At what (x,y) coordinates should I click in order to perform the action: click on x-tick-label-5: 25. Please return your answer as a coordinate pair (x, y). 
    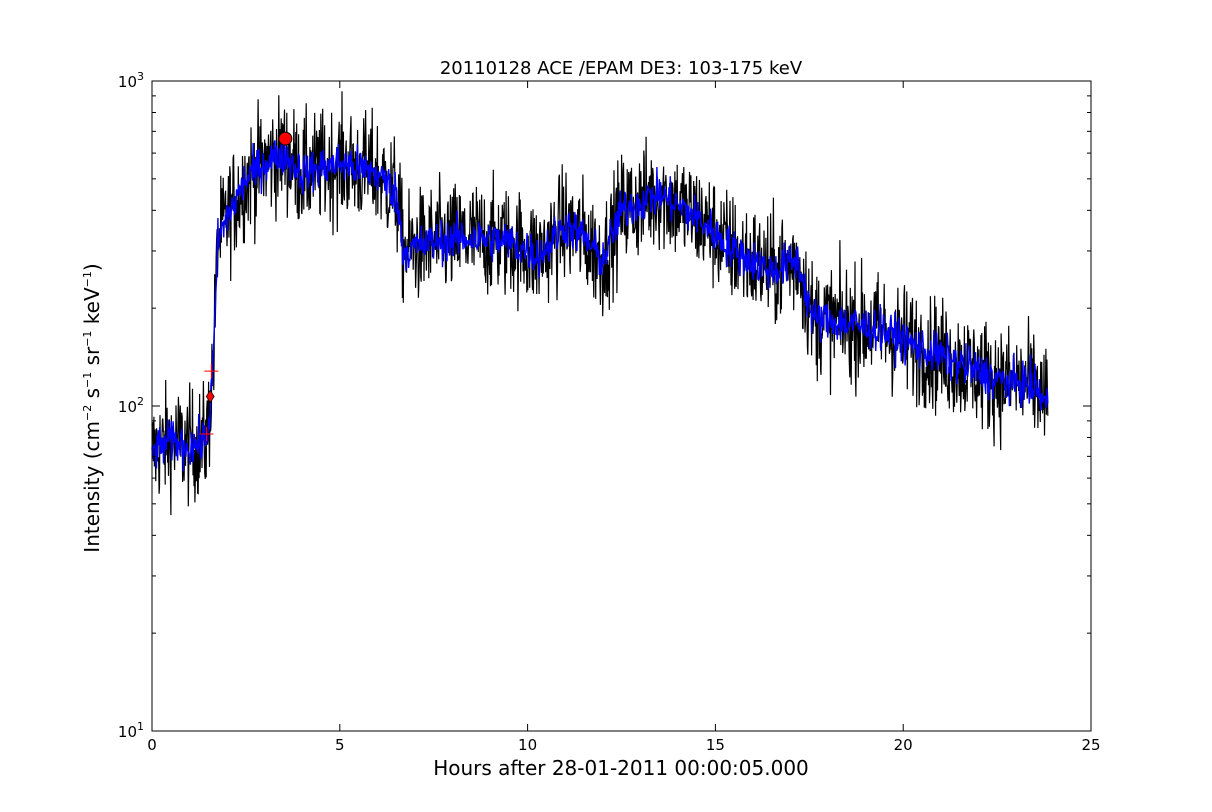
    Looking at the image, I should click on (1090, 745).